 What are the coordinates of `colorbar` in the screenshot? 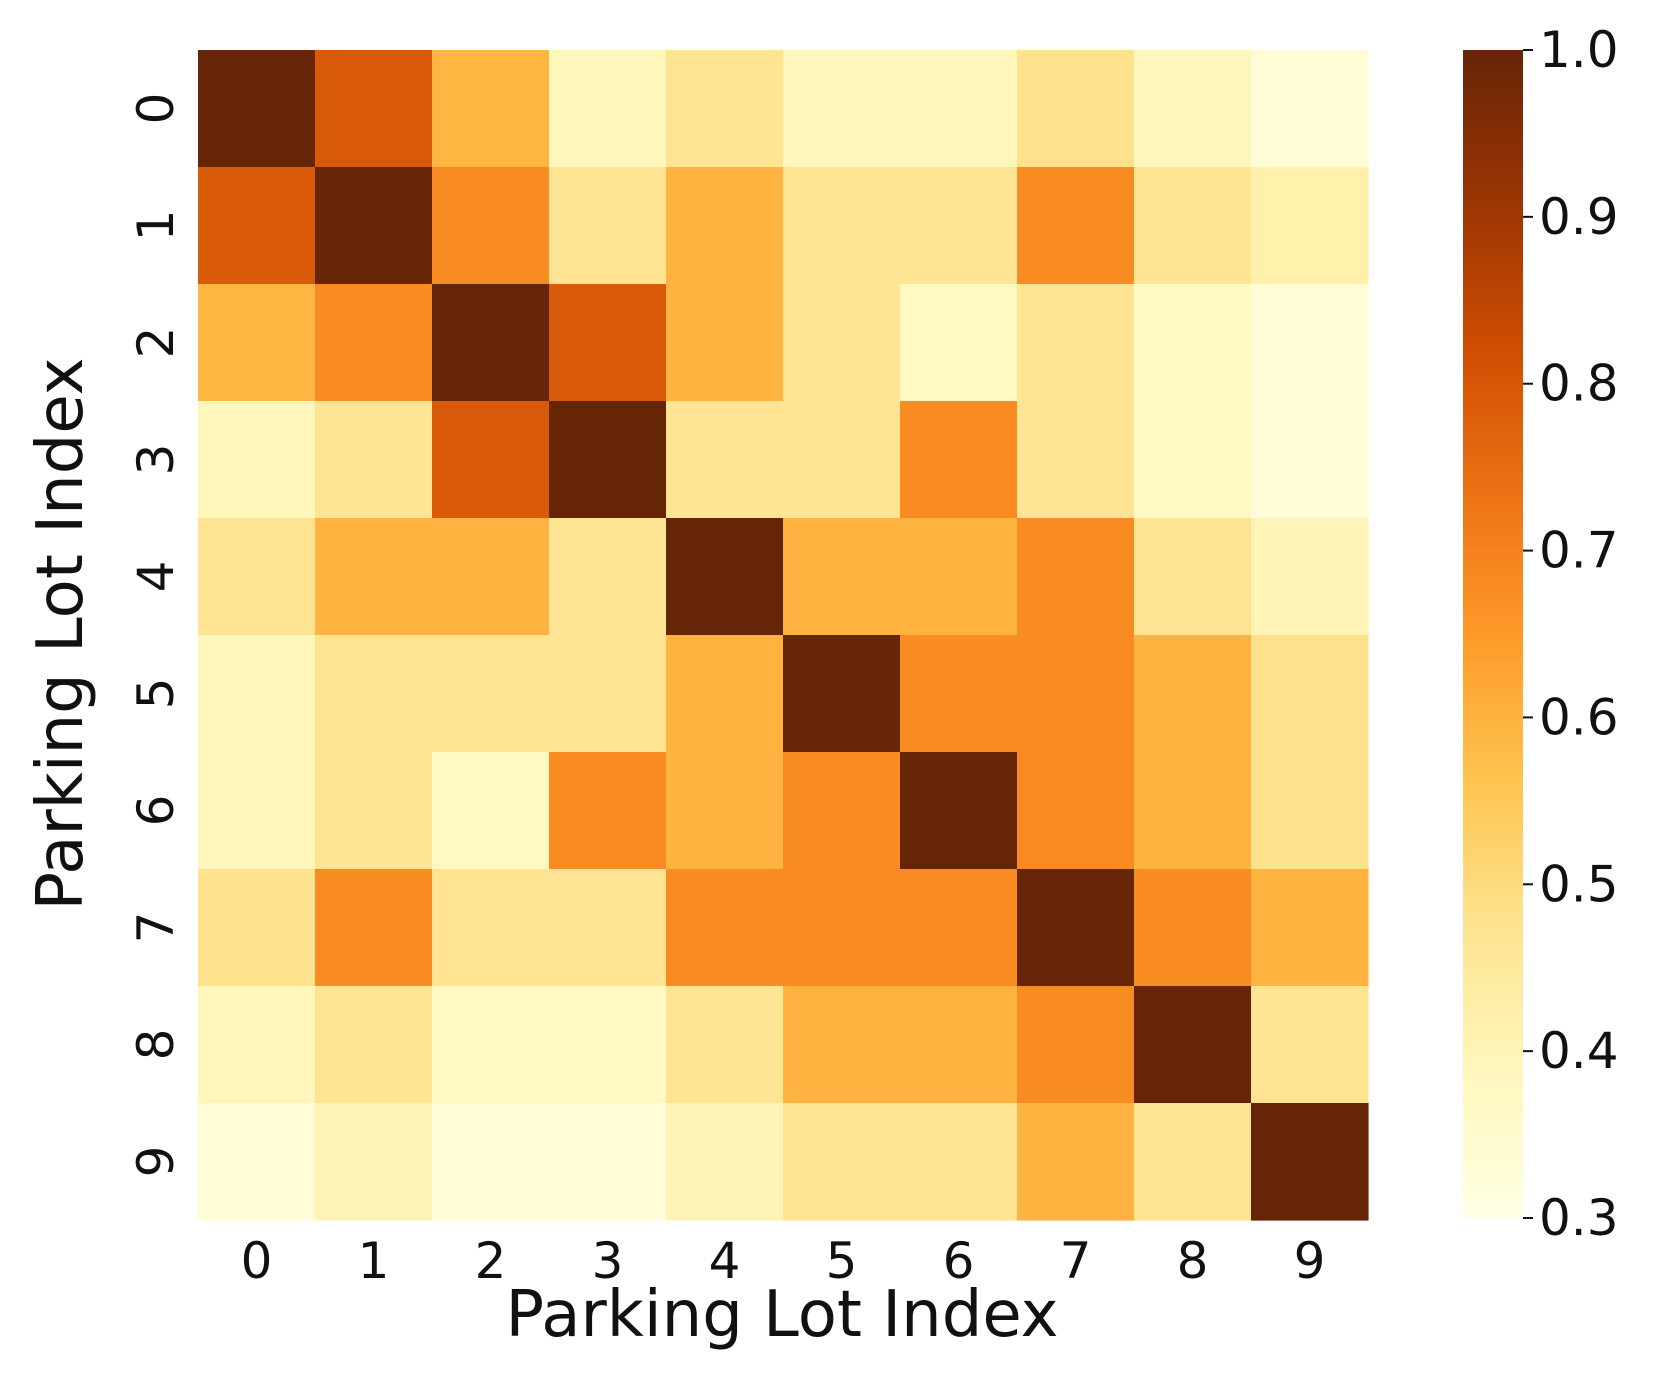 It's located at (1493, 634).